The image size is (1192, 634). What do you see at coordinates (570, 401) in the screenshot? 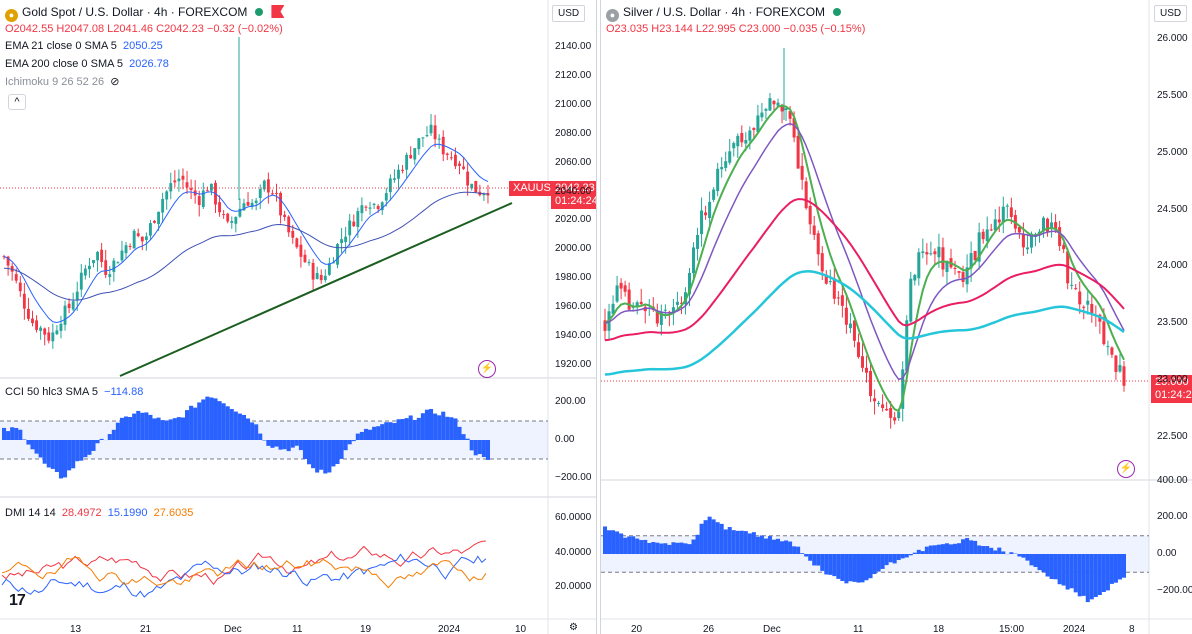
I see `cci-tick-label: 200.00` at bounding box center [570, 401].